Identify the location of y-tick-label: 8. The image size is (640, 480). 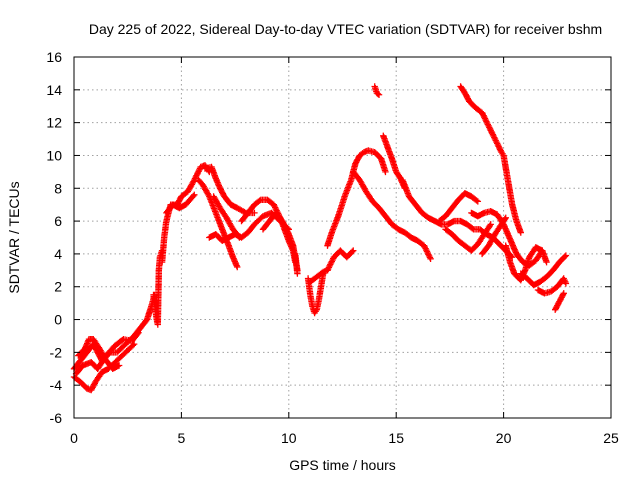
(58, 188).